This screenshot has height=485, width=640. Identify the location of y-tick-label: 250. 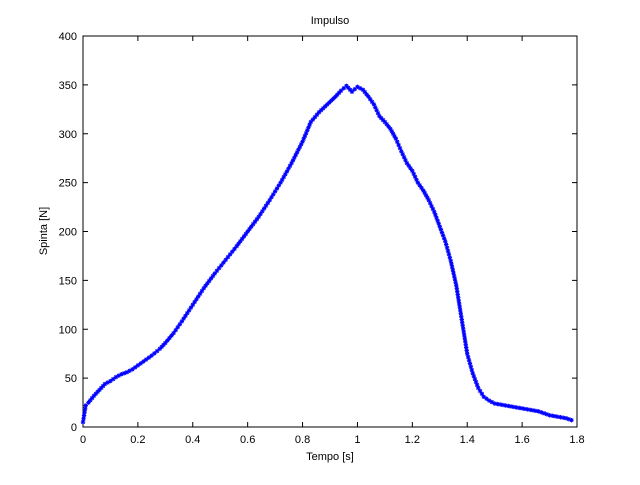
(68, 184).